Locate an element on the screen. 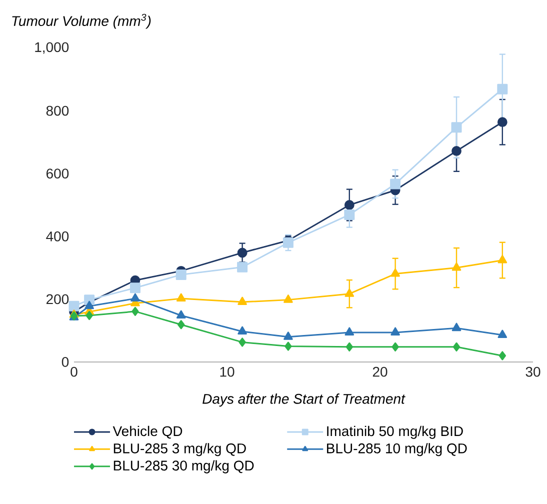 This screenshot has height=504, width=547. legend-label: BLU-285 10 mg/kg QD is located at coordinates (397, 449).